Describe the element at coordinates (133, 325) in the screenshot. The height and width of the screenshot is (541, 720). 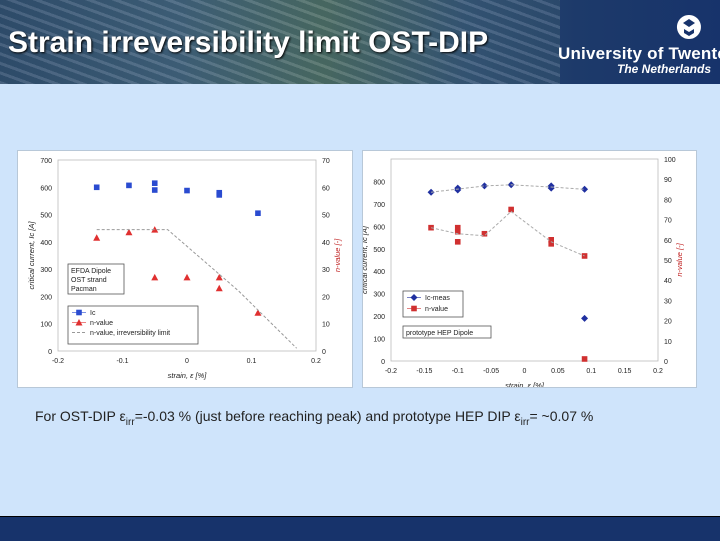
I see `legend-box` at that location.